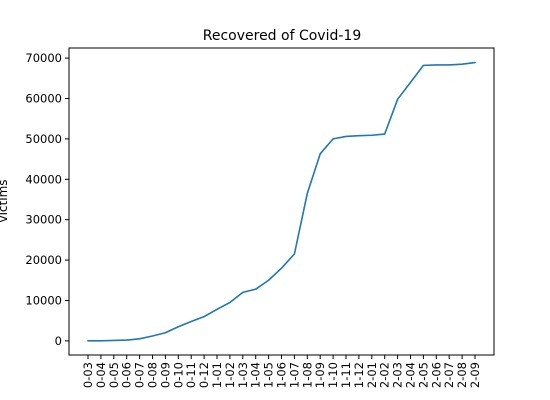  I want to click on x-tick-label: 2-06, so click(436, 375).